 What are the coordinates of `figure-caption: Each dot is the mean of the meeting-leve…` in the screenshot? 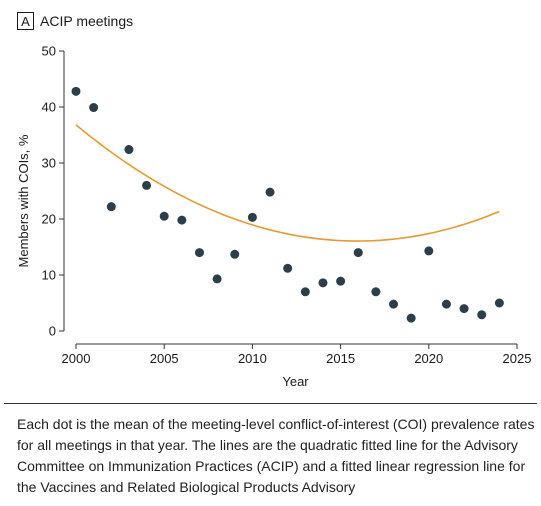 It's located at (276, 455).